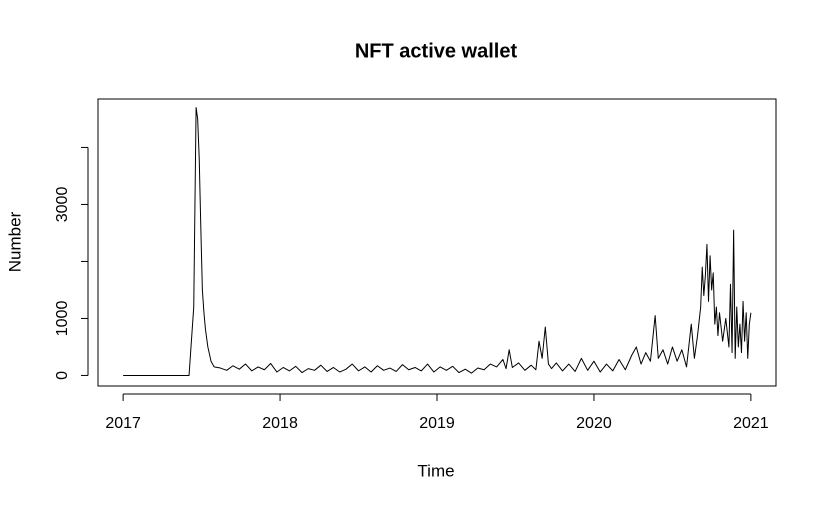 Image resolution: width=826 pixels, height=510 pixels. I want to click on y-tick-label: 1000, so click(62, 319).